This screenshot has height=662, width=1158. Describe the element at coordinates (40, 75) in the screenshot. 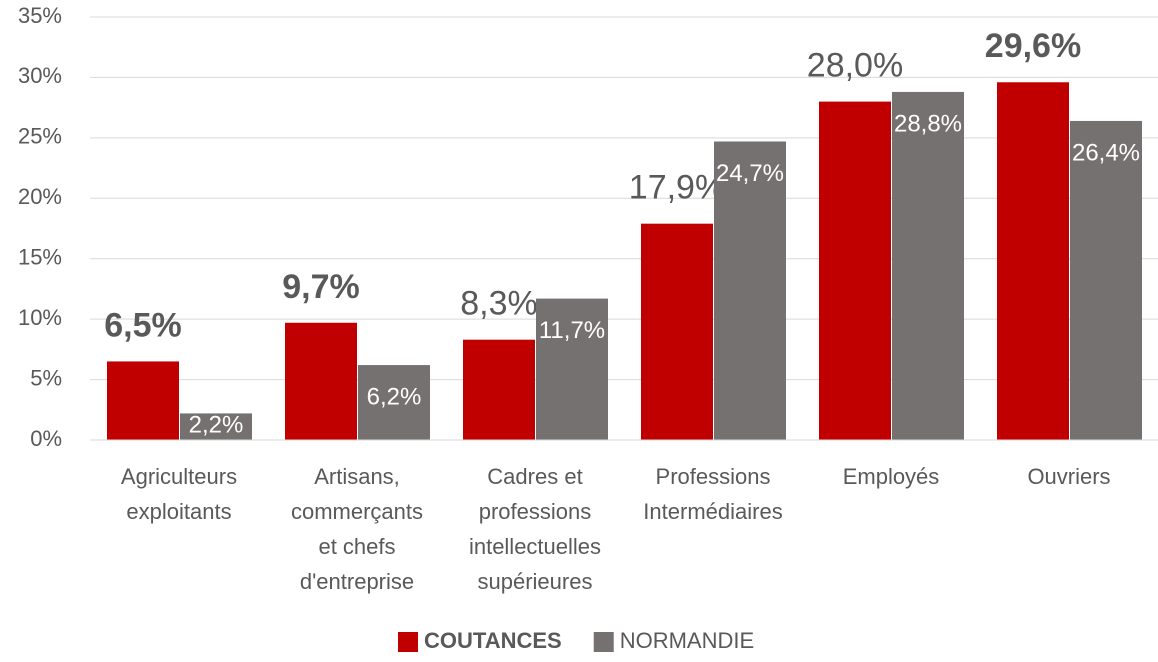

I see `y-tick-label: 30%` at that location.